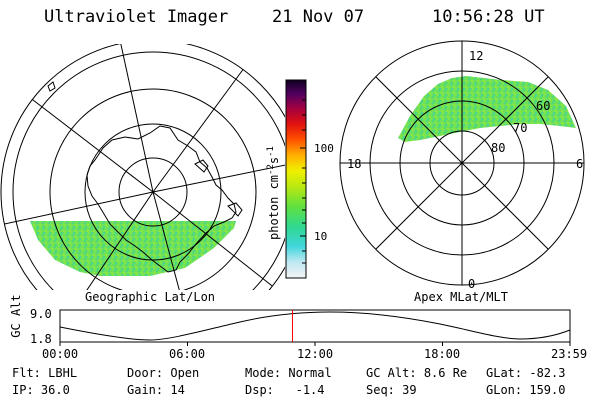  I want to click on altitude-ytick-1: 1.8, so click(41, 339).